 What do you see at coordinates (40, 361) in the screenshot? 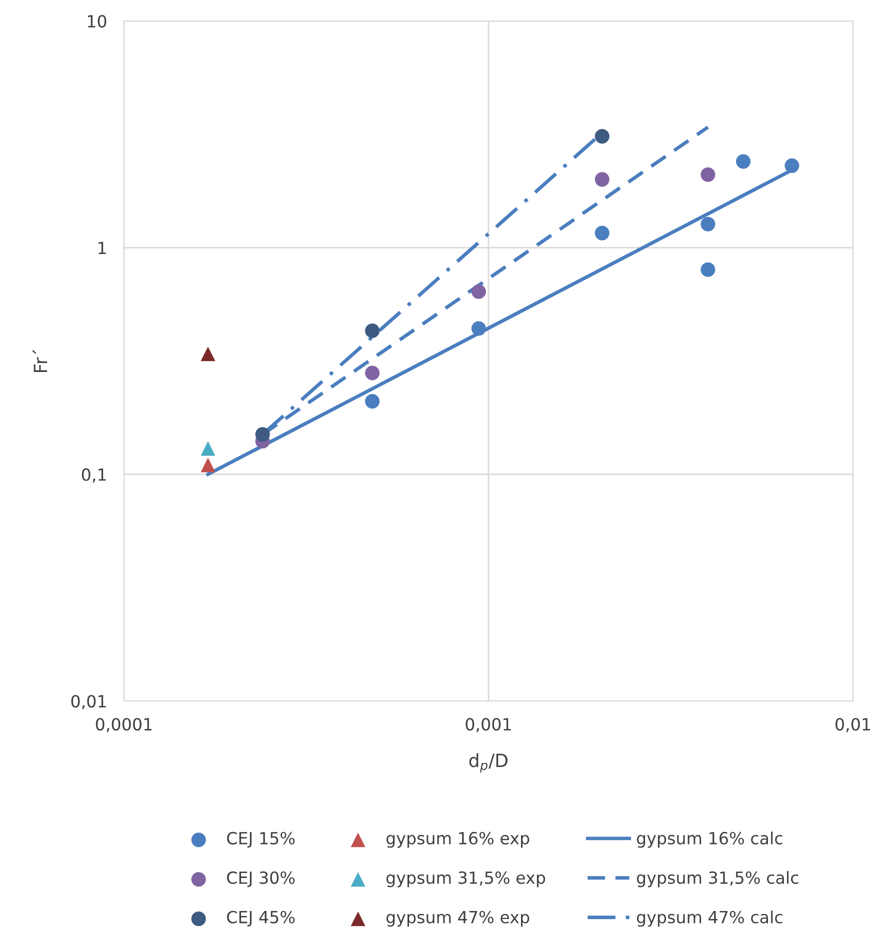
I see `y-axis-title: Fr´` at bounding box center [40, 361].